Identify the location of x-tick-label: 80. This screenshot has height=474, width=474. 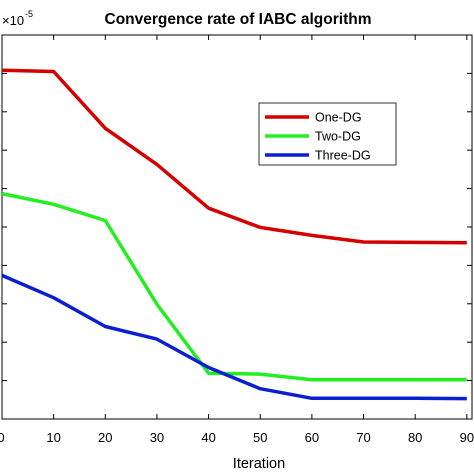
(415, 437).